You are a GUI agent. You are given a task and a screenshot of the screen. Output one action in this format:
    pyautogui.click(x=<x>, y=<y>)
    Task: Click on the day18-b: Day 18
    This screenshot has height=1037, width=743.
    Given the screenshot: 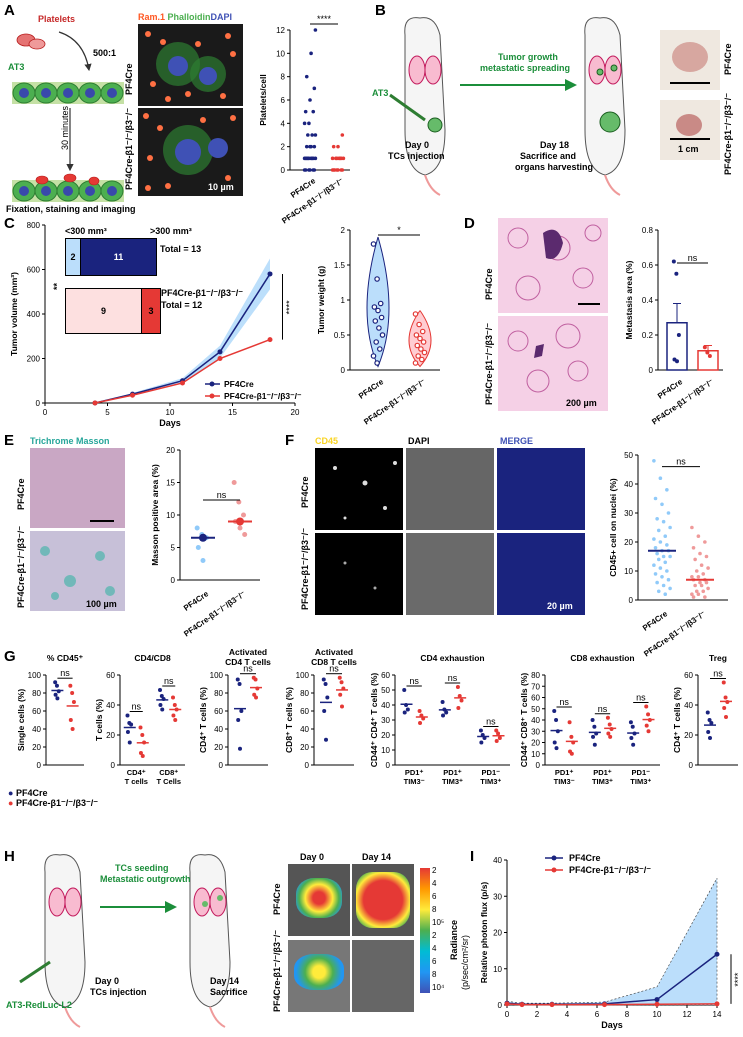 What is the action you would take?
    pyautogui.click(x=555, y=145)
    